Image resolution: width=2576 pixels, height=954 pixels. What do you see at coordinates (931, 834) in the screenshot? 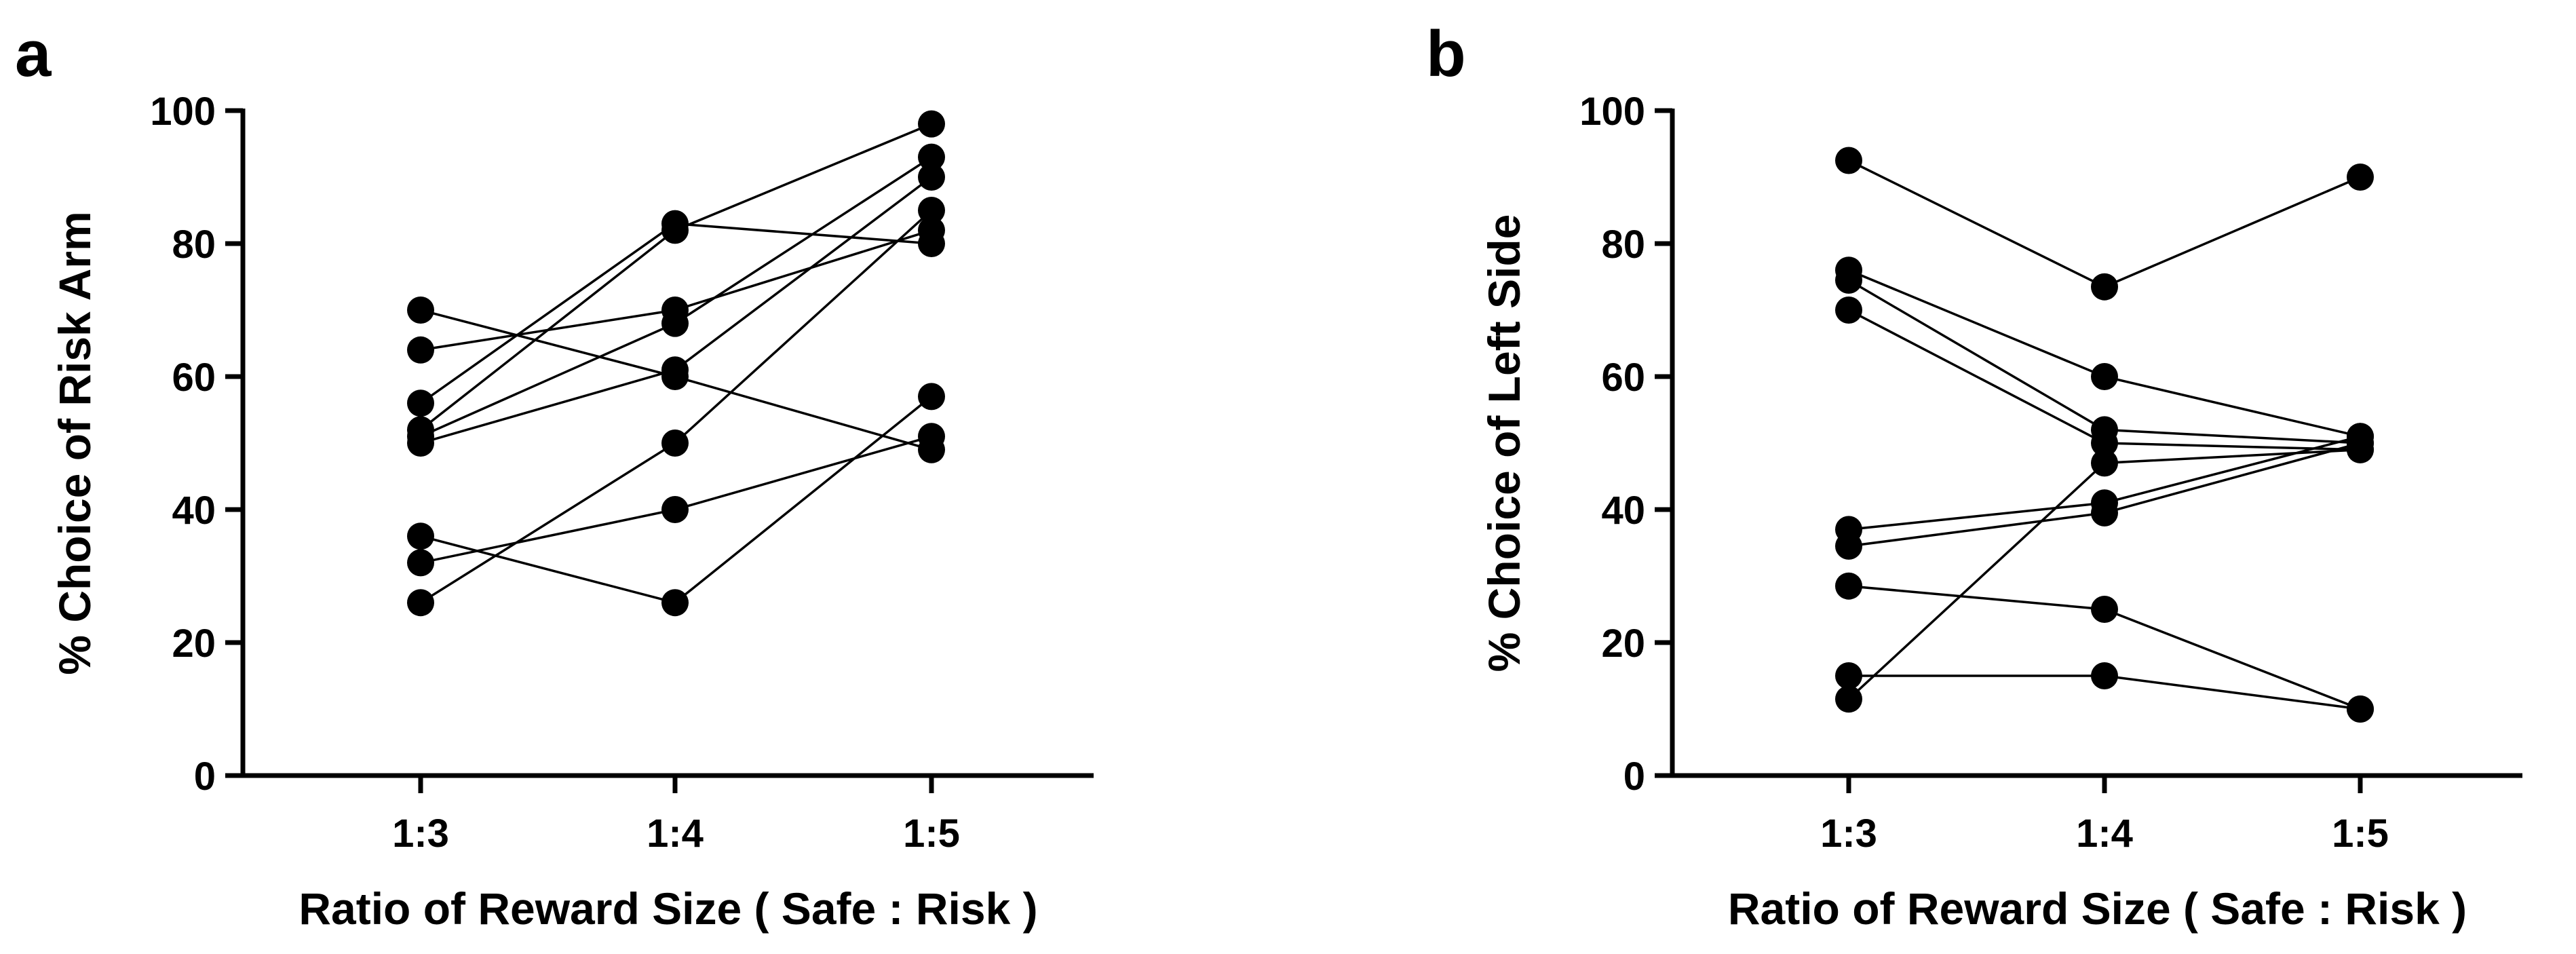
I see `panel-a-x-tick-label: 1:5` at bounding box center [931, 834].